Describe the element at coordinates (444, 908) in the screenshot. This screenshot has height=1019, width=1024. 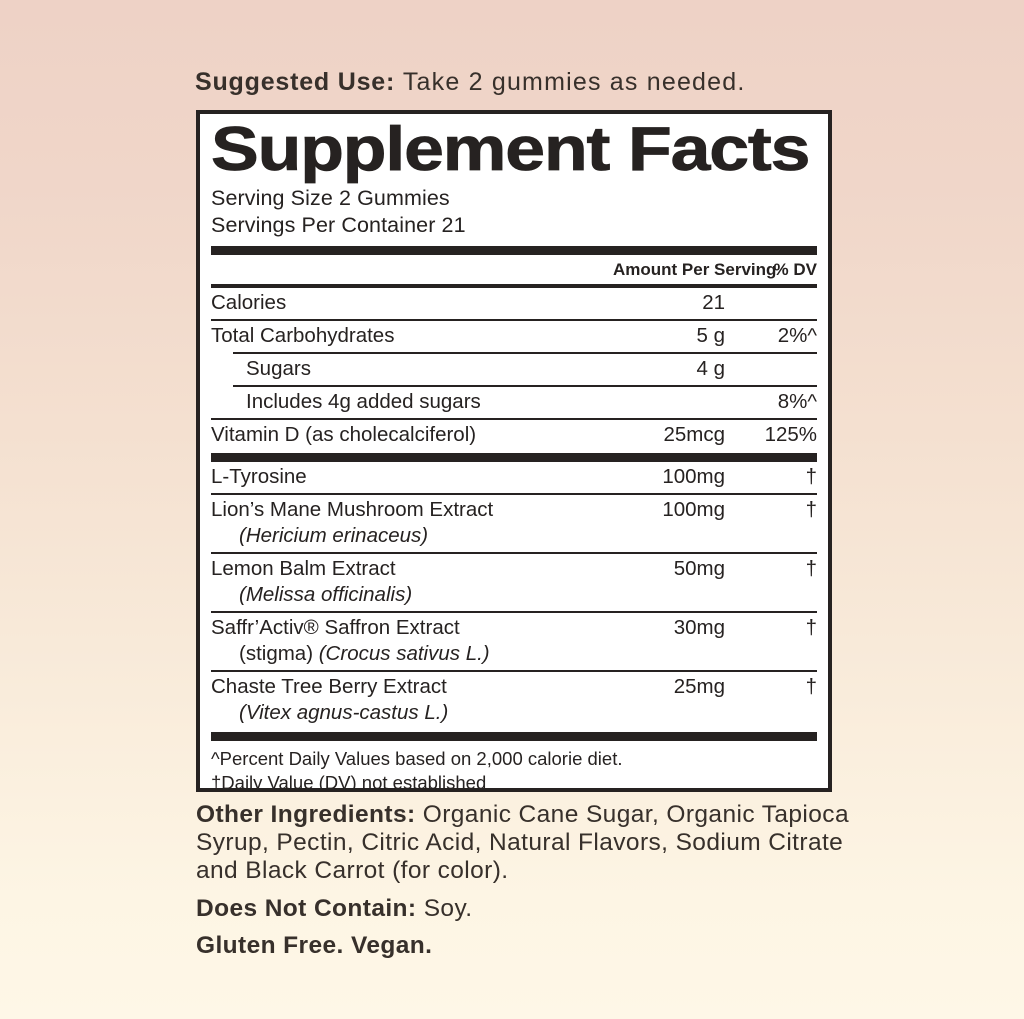
I see `does-not-contain-text: Soy.` at that location.